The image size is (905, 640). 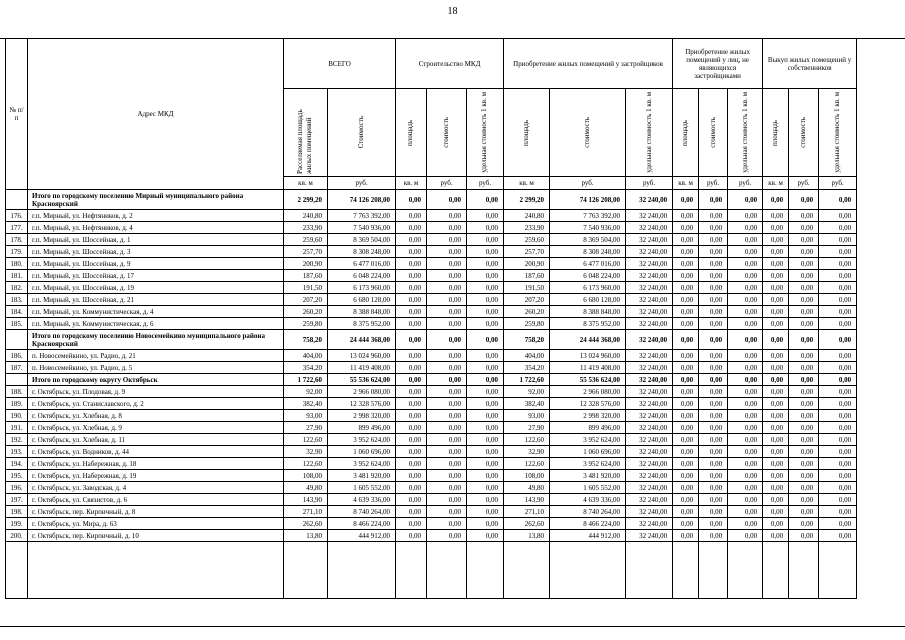 What do you see at coordinates (588, 487) in the screenshot?
I see `row-value: 1 605 552,00` at bounding box center [588, 487].